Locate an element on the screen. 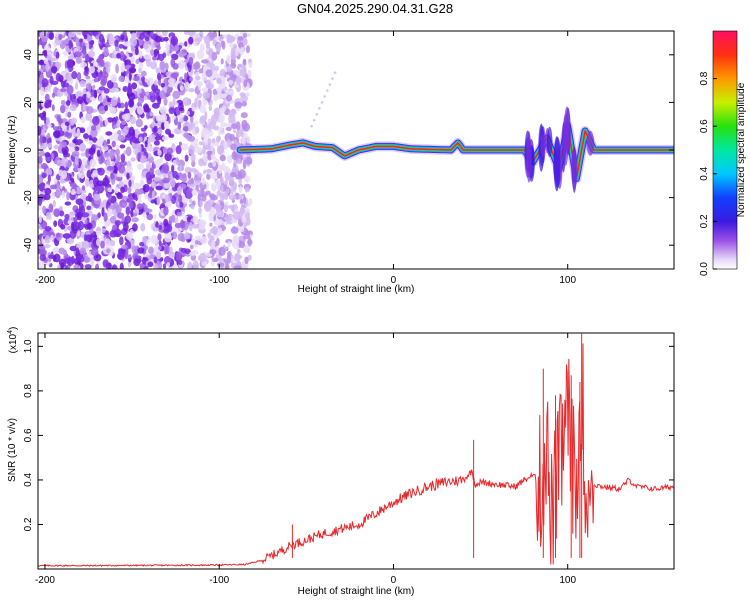 This screenshot has height=600, width=750. spectrogram-noise-field is located at coordinates (145, 150).